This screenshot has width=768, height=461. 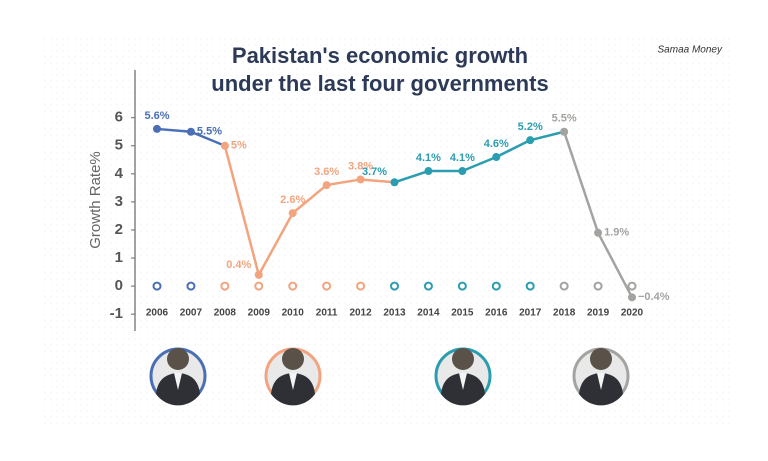 I want to click on data-label: 5.6%, so click(x=156, y=116).